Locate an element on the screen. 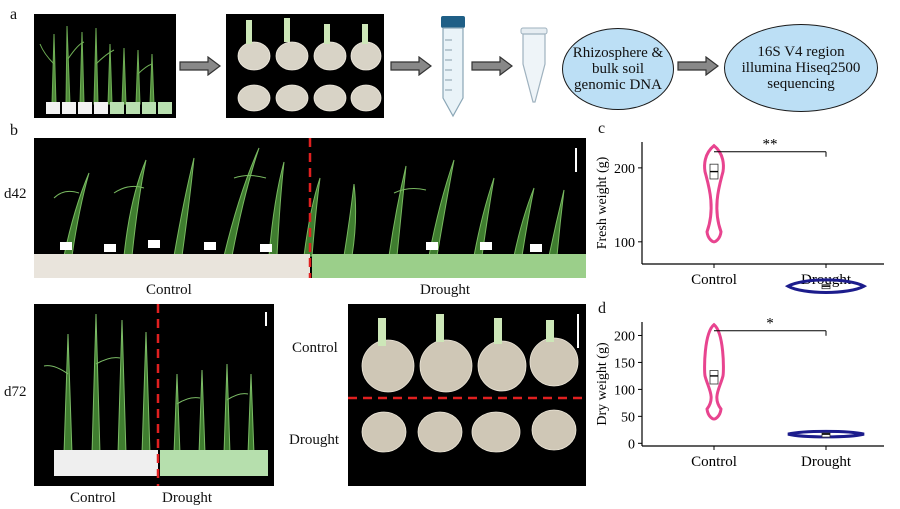 This screenshot has width=900, height=509. roots-control-label: Control is located at coordinates (315, 348).